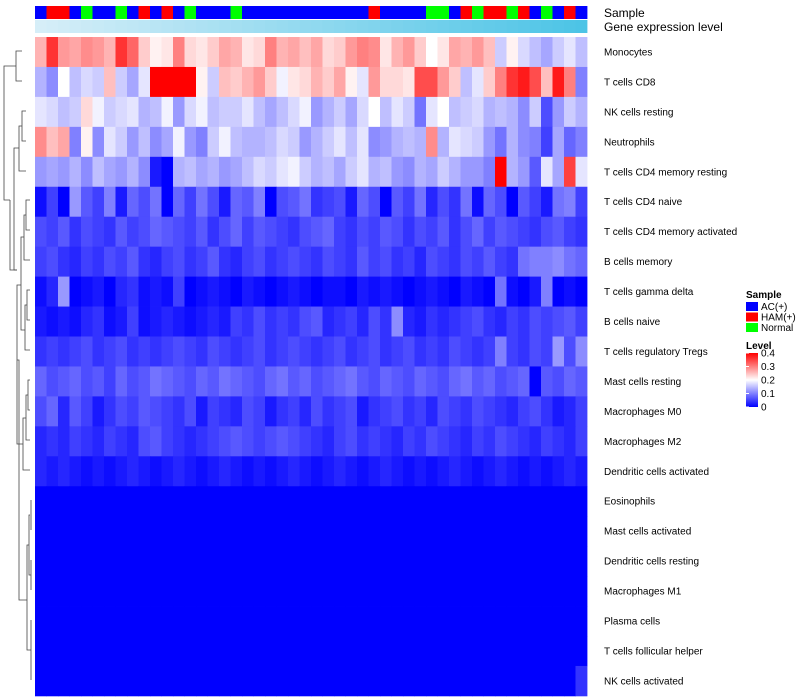 Image resolution: width=800 pixels, height=700 pixels. Describe the element at coordinates (771, 318) in the screenshot. I see `legend-sample-items: AC(+)HAM(+)Normal` at that location.